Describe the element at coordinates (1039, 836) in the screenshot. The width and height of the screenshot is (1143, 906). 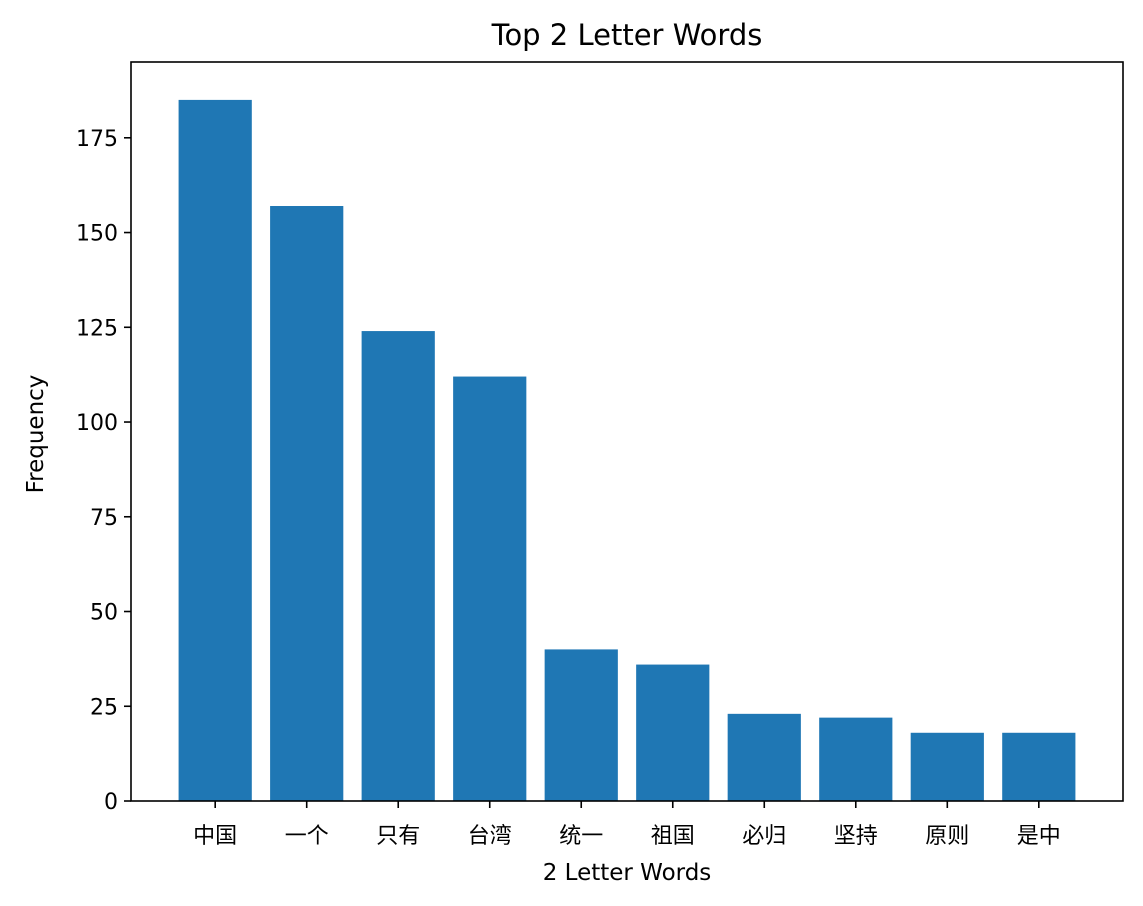
I see `x-tick-label: 是中` at that location.